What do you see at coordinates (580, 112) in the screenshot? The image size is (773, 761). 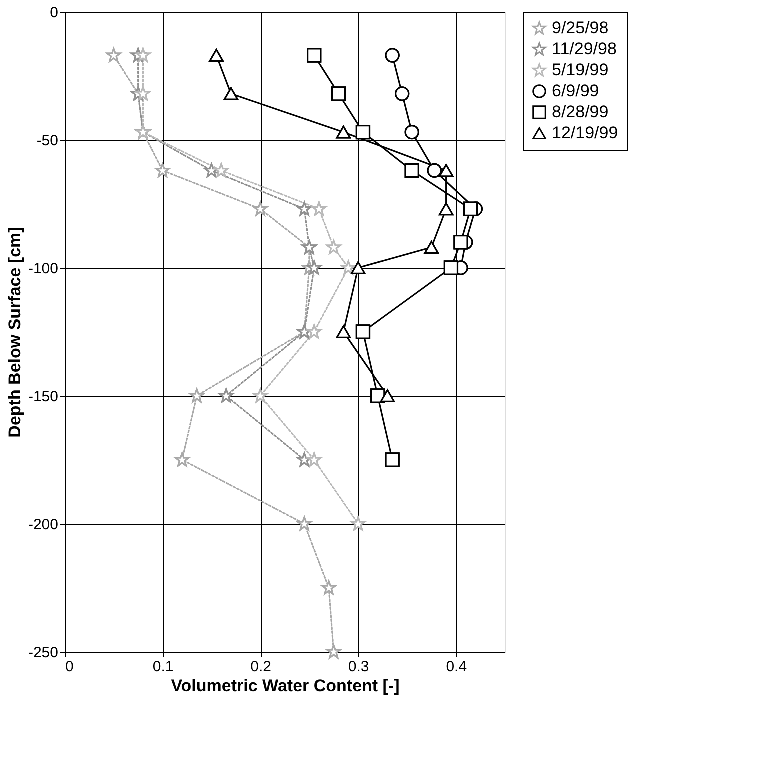 I see `legend-label: 8/28/99` at bounding box center [580, 112].